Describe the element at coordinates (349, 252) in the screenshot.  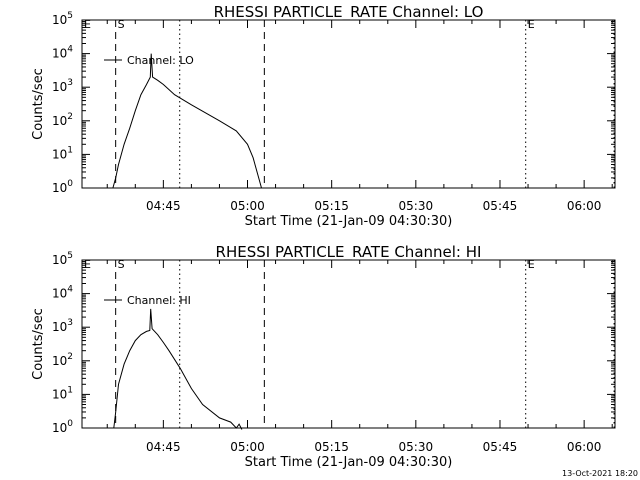
I see `chart-title: RHESSI PARTICLE_RATE Channel: HI` at that location.